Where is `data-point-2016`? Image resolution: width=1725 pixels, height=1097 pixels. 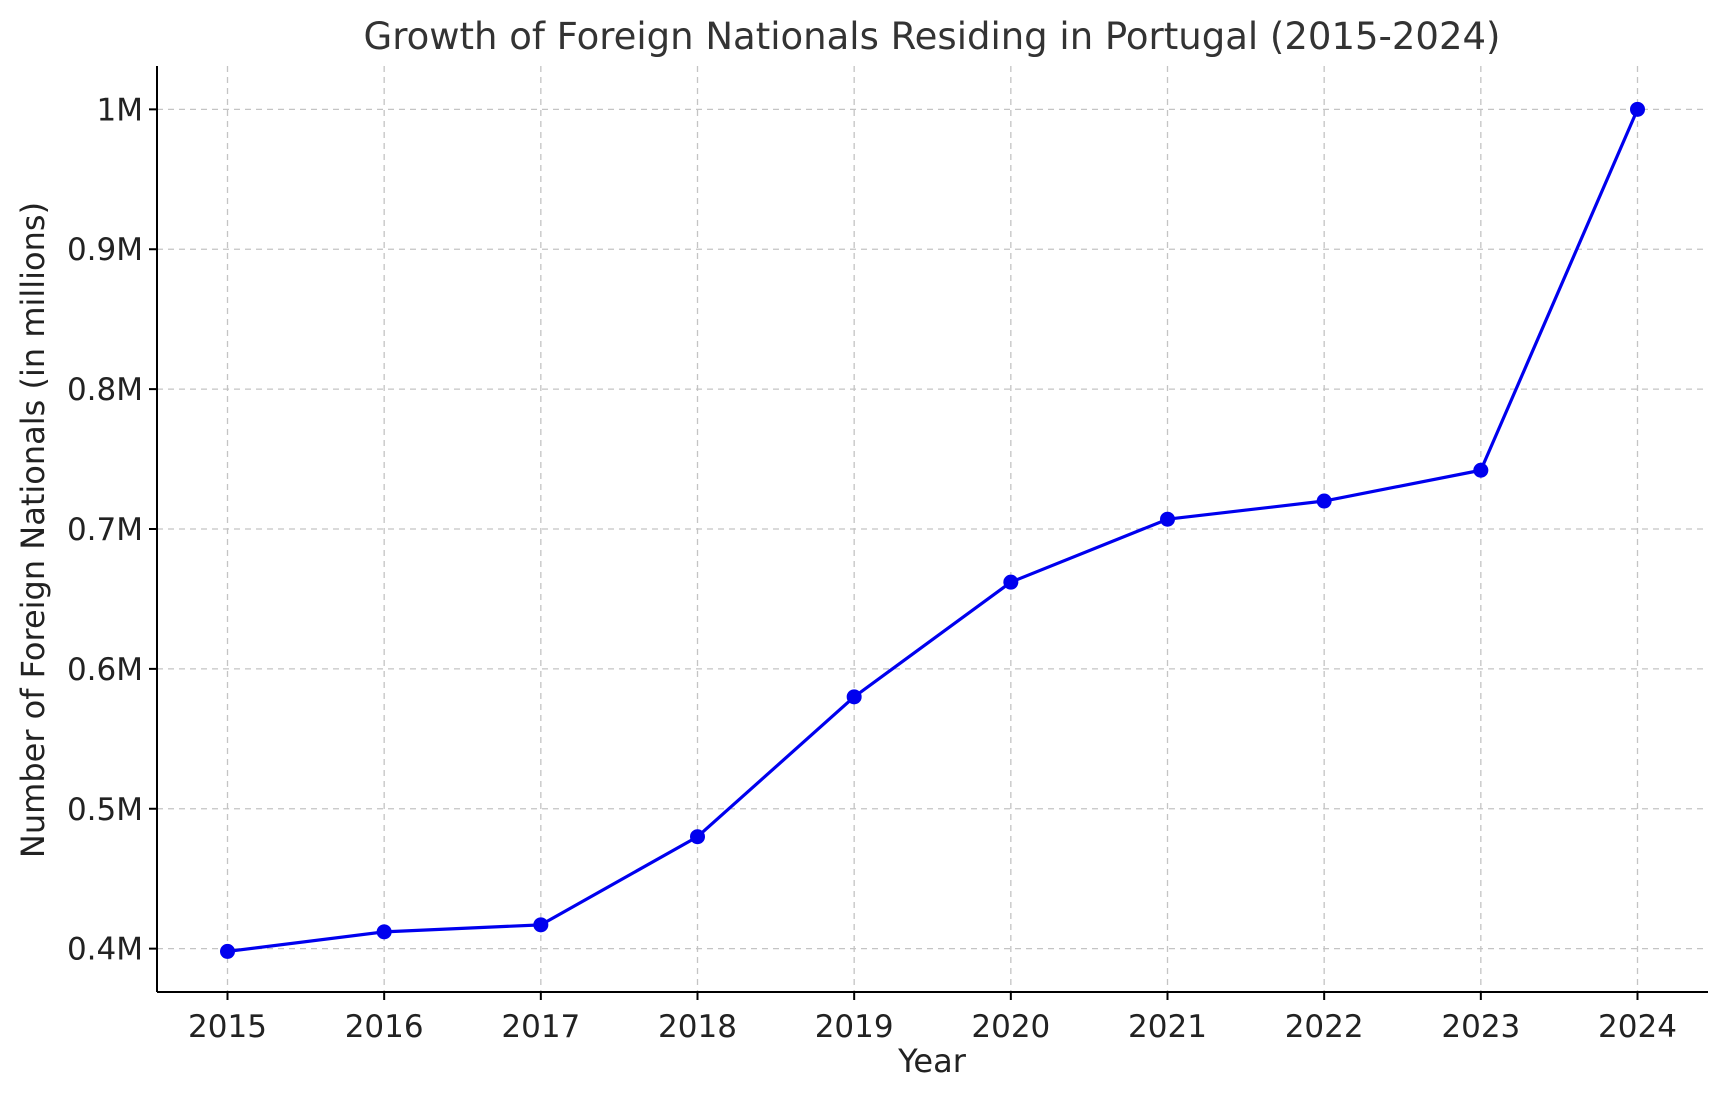 data-point-2016 is located at coordinates (384, 932).